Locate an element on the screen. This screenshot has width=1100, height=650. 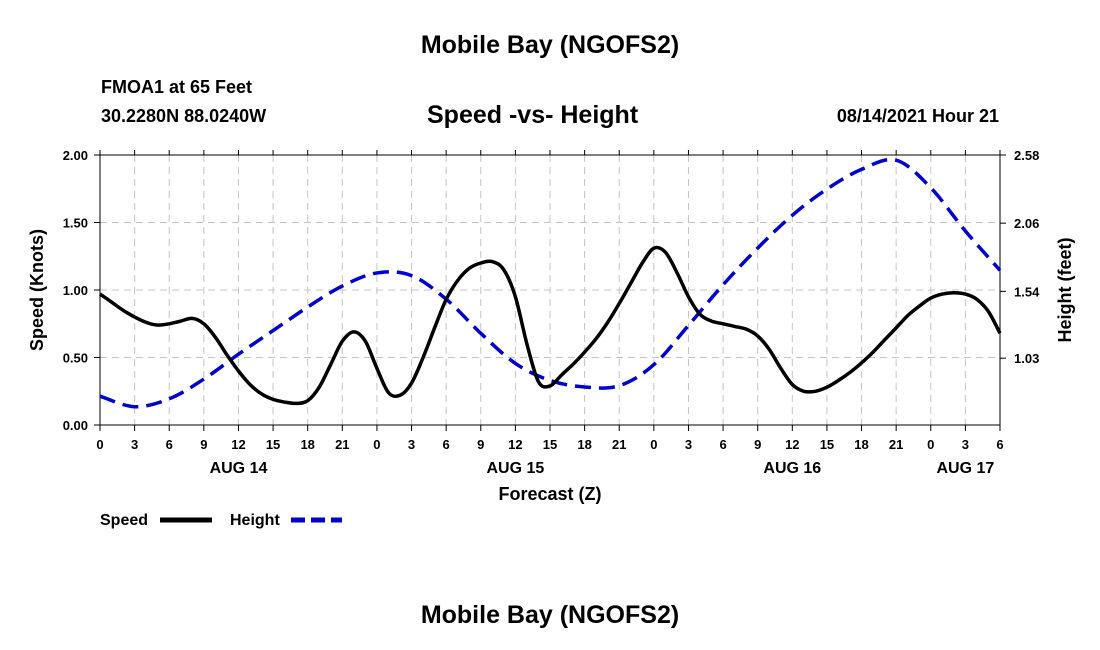
station-label: FMOA1 at 65 Feet is located at coordinates (177, 87).